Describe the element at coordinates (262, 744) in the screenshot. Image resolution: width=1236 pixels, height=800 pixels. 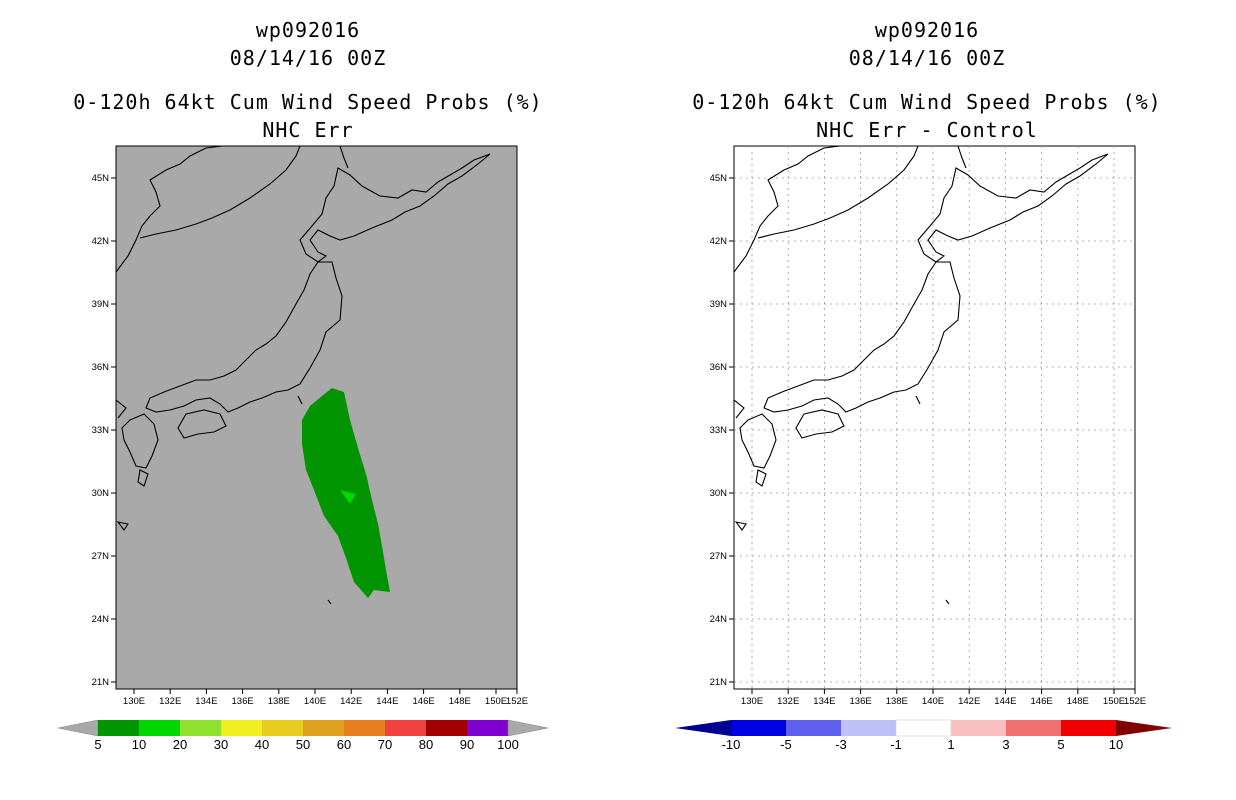
I see `left-colorbar-label: 40` at that location.